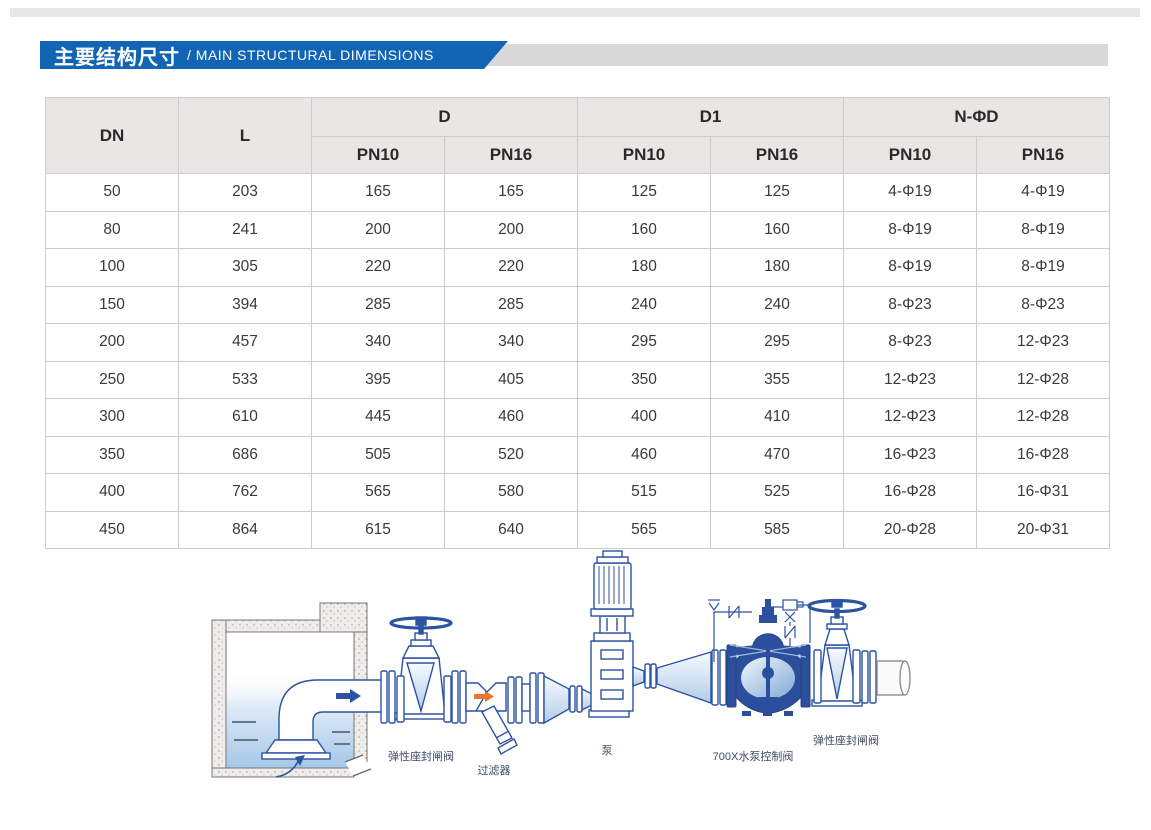 Image resolution: width=1151 pixels, height=830 pixels. Describe the element at coordinates (497, 725) in the screenshot. I see `strainer-leg` at that location.